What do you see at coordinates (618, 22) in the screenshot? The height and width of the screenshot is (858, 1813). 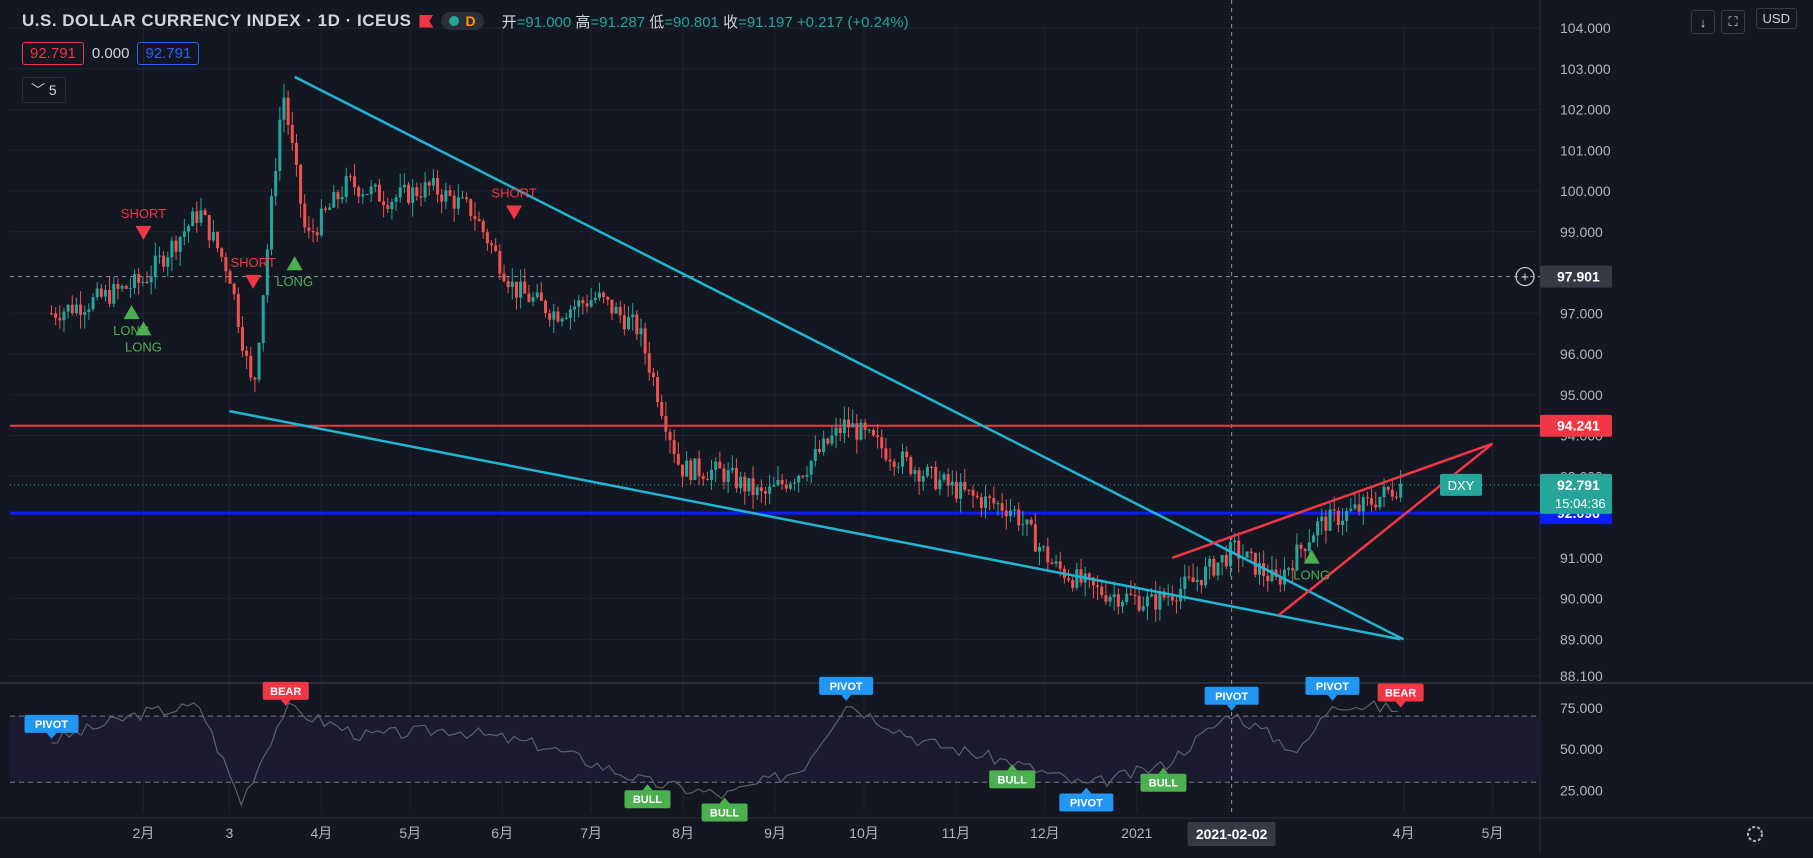 I see `high-value: =91.287` at bounding box center [618, 22].